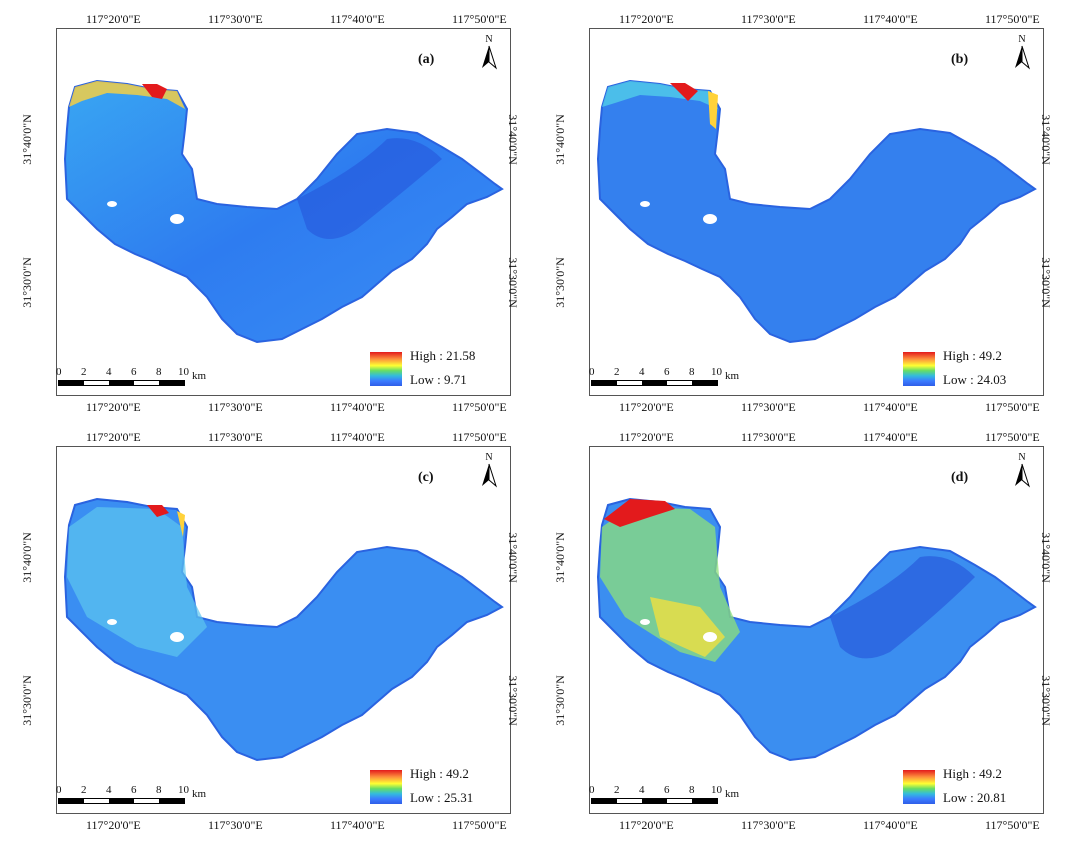 The width and height of the screenshot is (1075, 841). What do you see at coordinates (975, 797) in the screenshot?
I see `legend-low: Low : 20.81` at bounding box center [975, 797].